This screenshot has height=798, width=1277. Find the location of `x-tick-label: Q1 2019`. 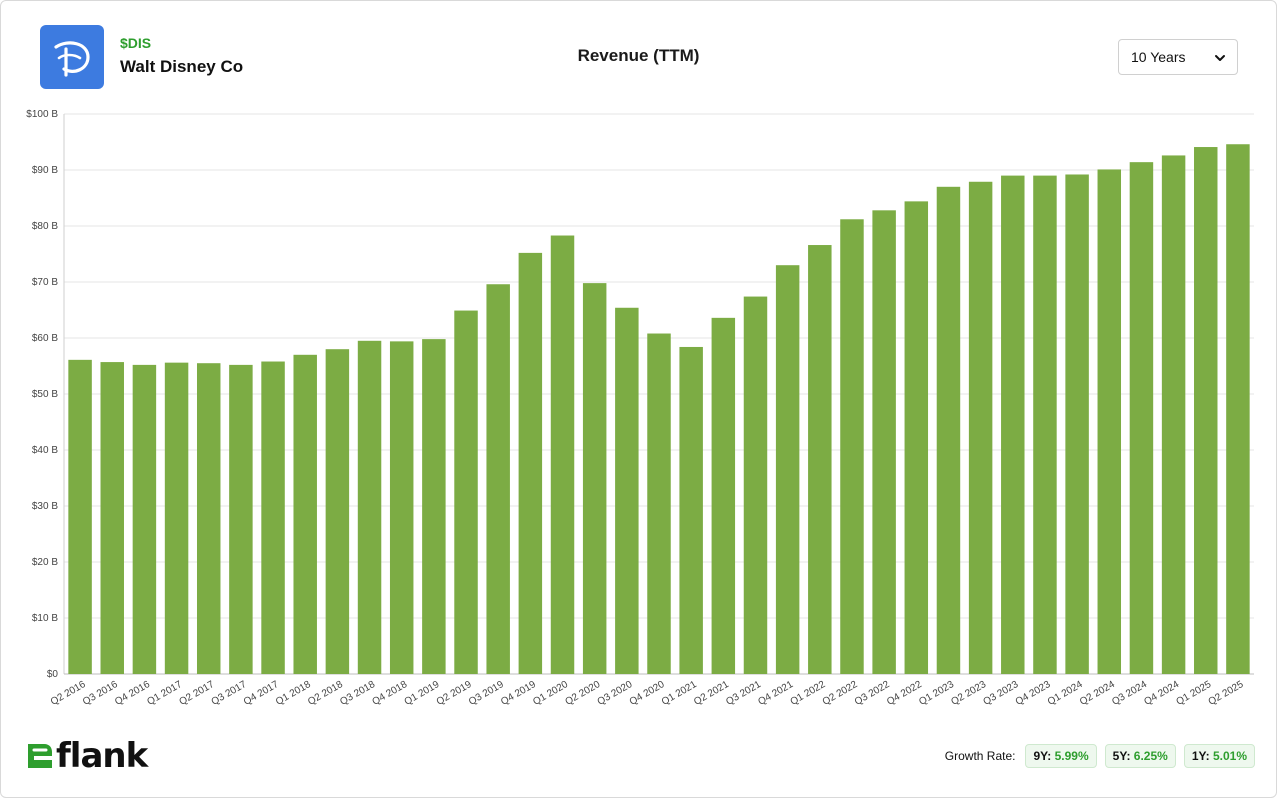

x-tick-label: Q1 2019 is located at coordinates (422, 693).